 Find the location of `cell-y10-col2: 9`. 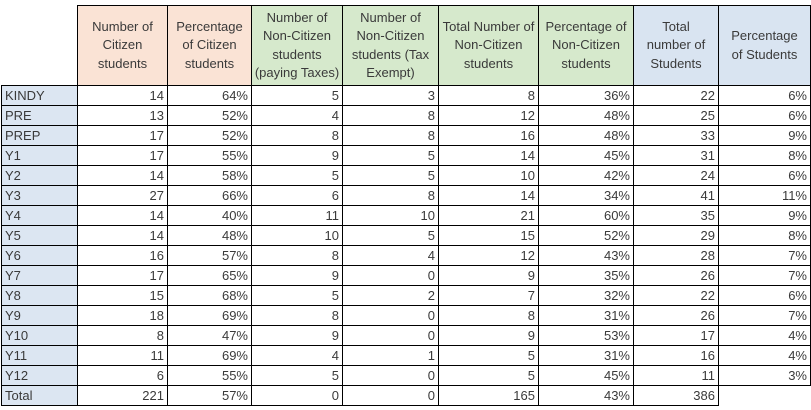

cell-y10-col2: 9 is located at coordinates (297, 335).